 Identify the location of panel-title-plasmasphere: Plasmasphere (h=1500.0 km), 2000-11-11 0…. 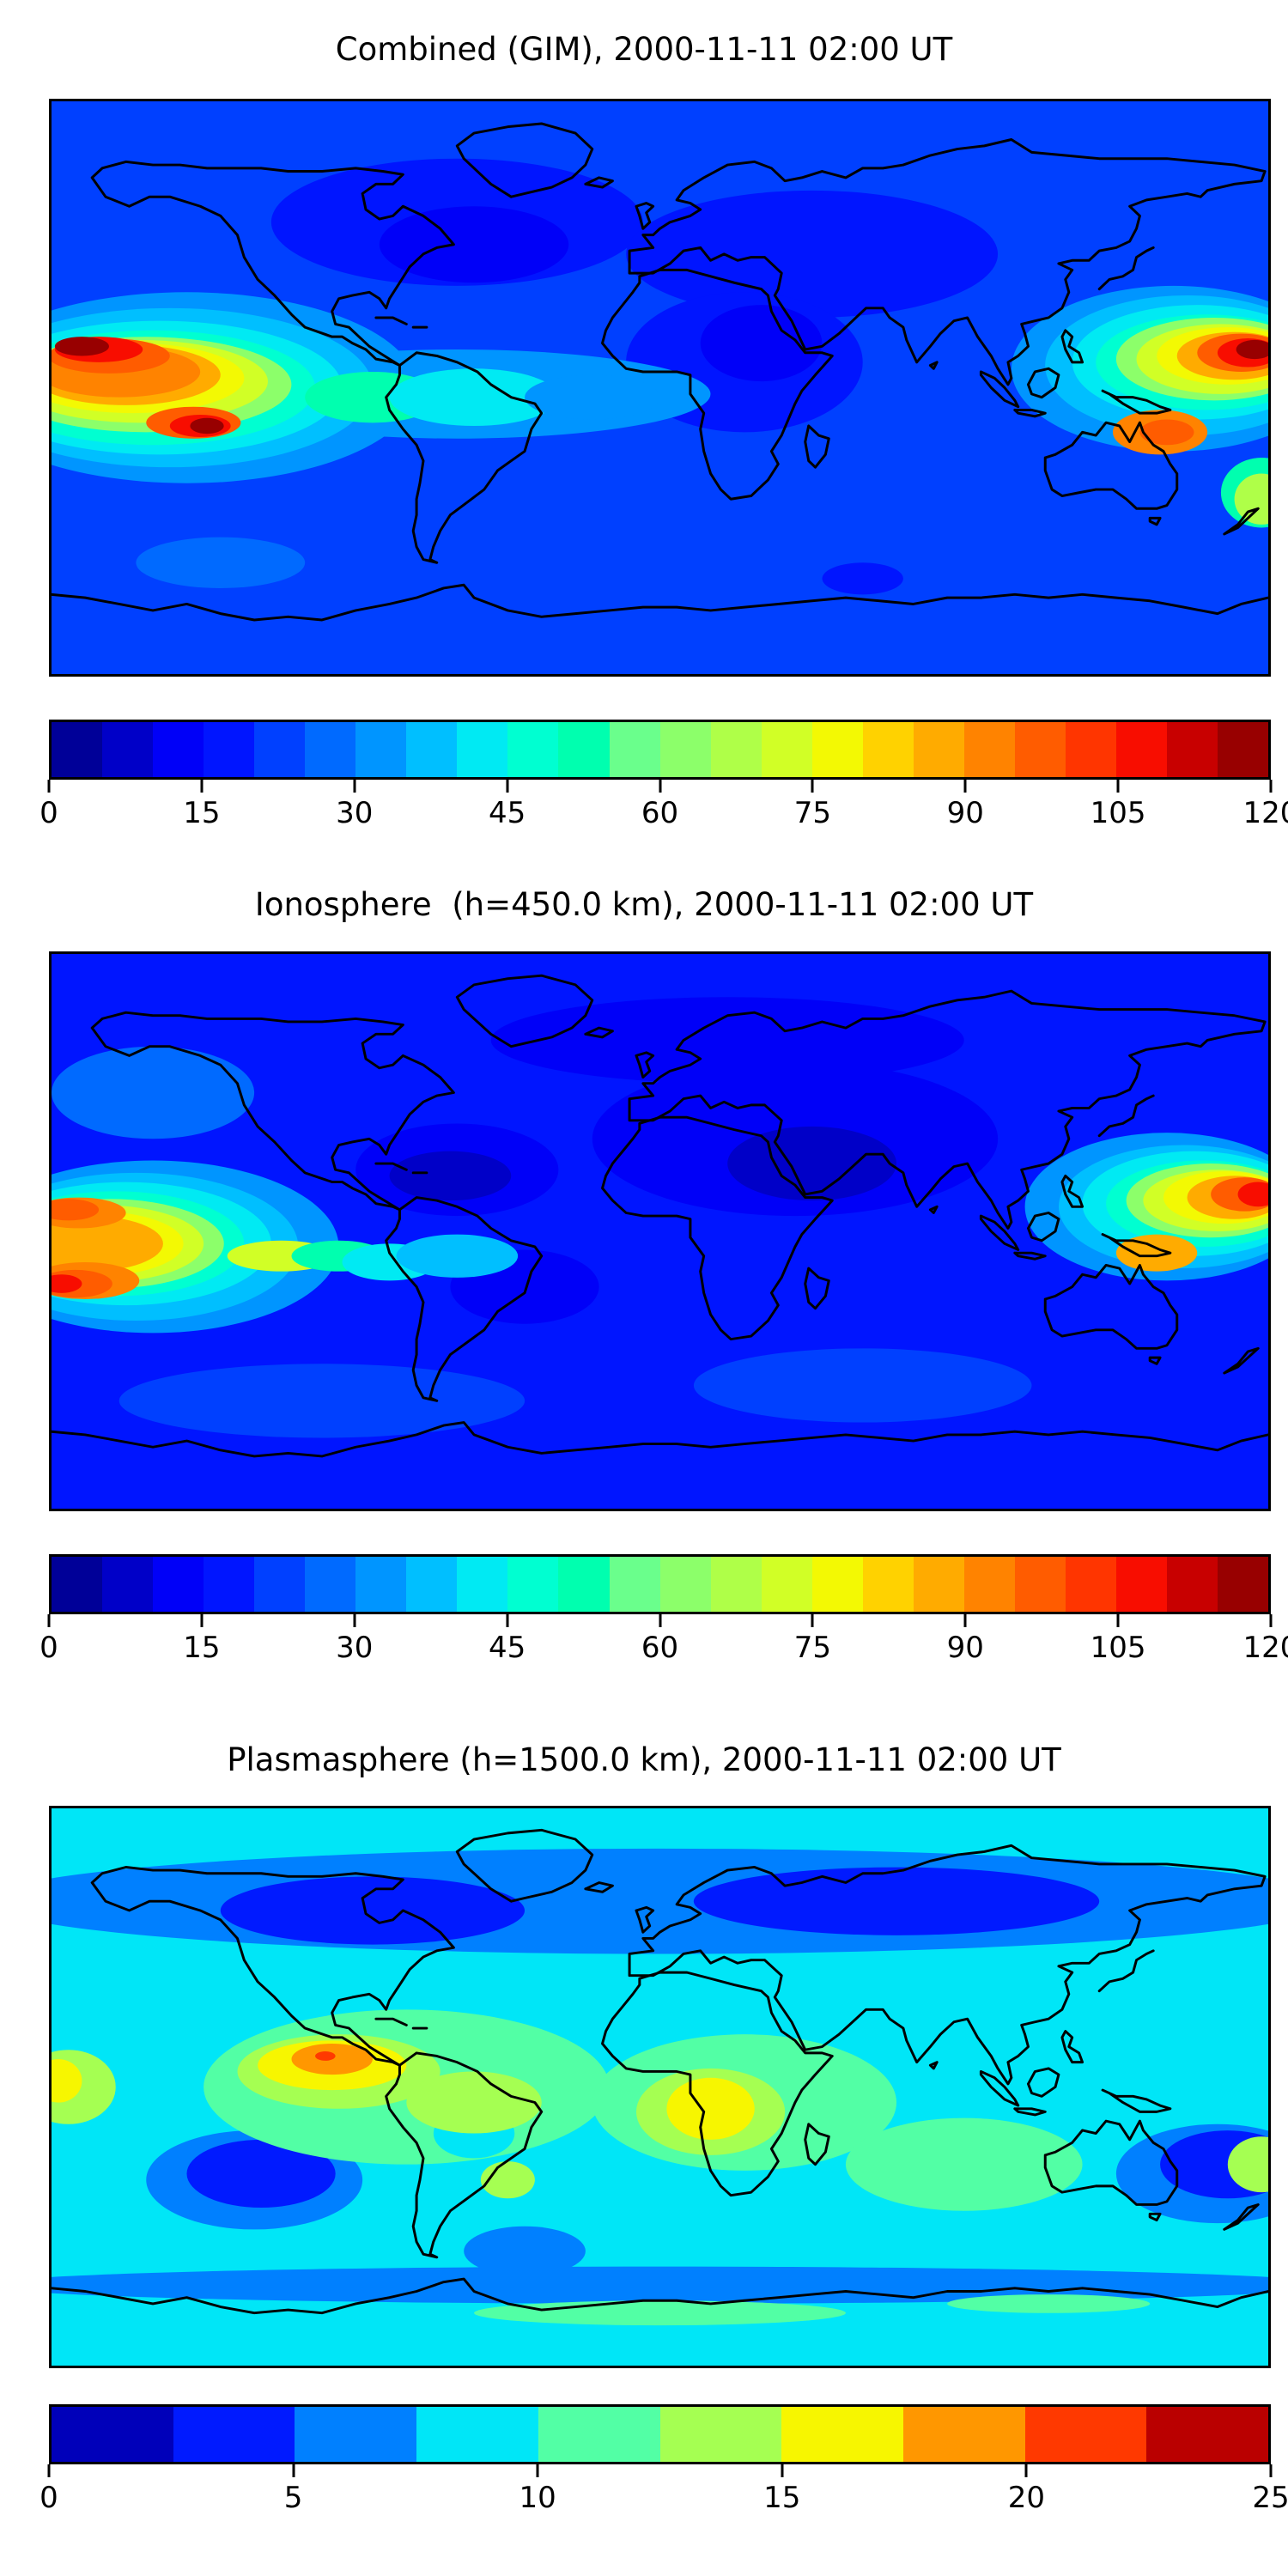
(644, 1760).